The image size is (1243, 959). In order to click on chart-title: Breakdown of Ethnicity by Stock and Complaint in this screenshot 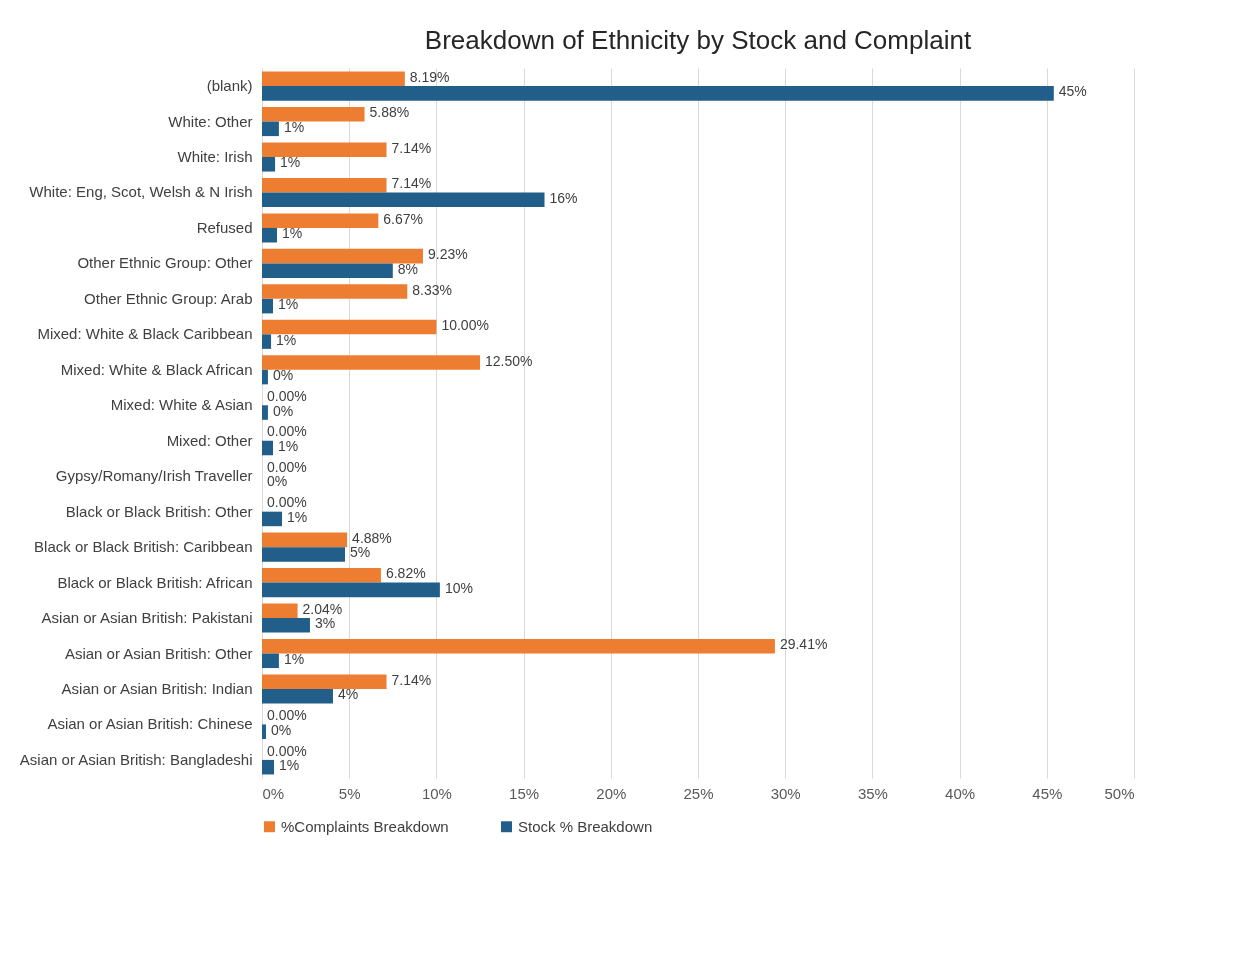, I will do `click(698, 40)`.